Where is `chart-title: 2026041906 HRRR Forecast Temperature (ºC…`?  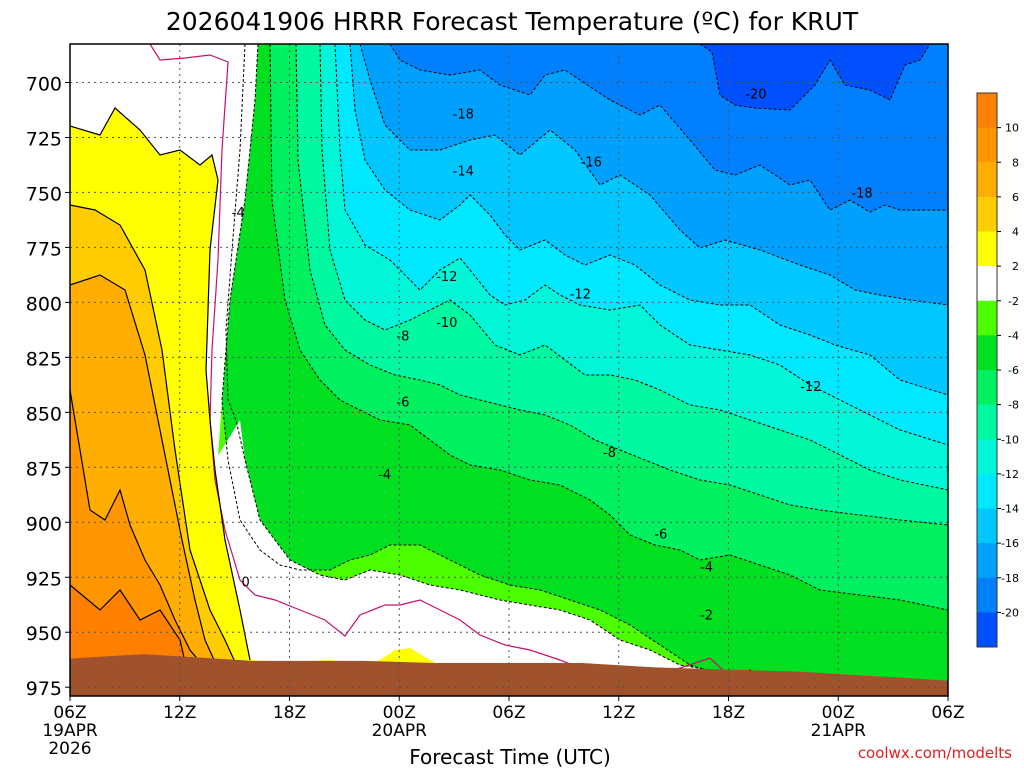
chart-title: 2026041906 HRRR Forecast Temperature (ºC… is located at coordinates (512, 21).